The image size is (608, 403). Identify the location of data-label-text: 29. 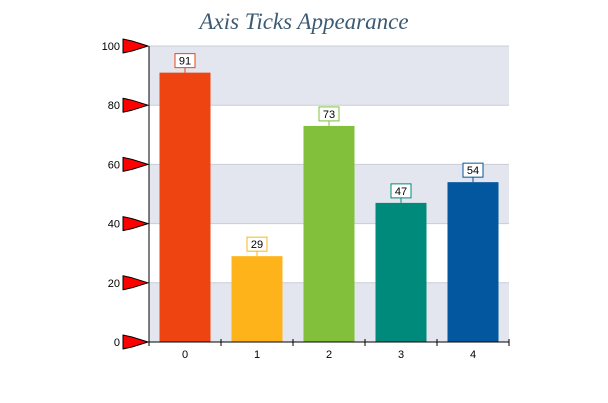
(257, 245).